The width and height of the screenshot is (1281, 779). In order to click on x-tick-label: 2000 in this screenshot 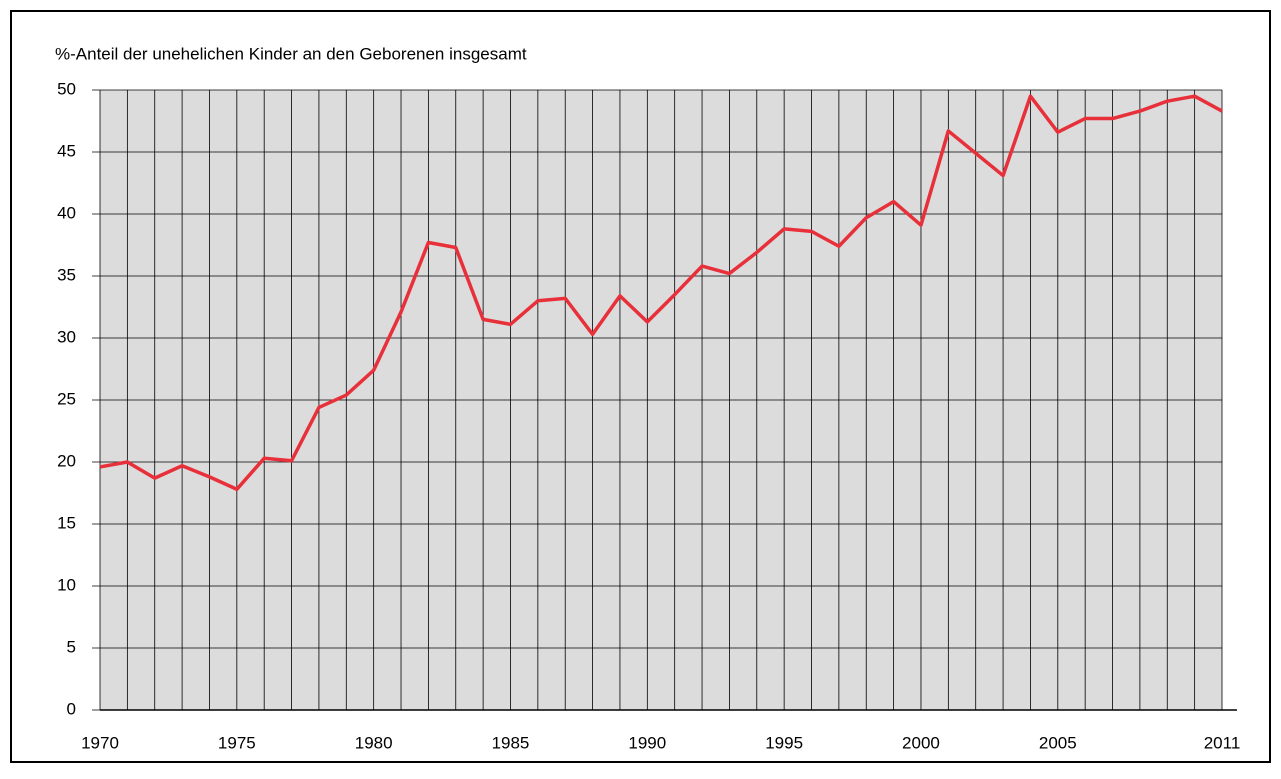, I will do `click(921, 742)`.